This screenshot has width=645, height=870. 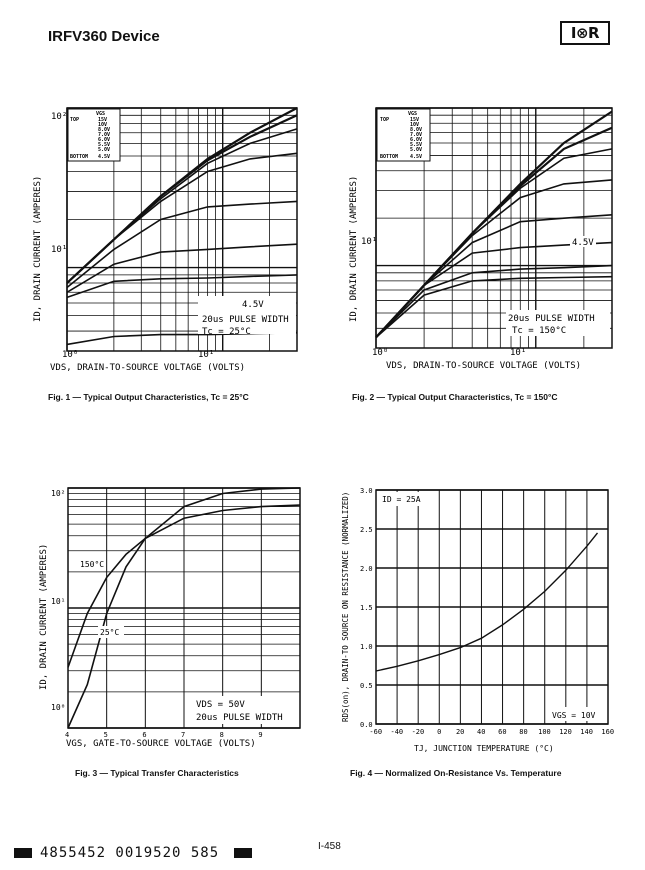 I want to click on fig3-xtick: 7, so click(x=183, y=735).